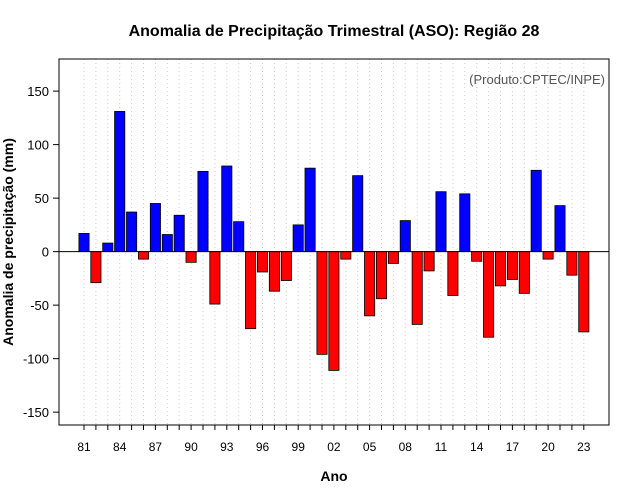 Image resolution: width=640 pixels, height=500 pixels. Describe the element at coordinates (41, 252) in the screenshot. I see `y-axis: -150 -100 -50 0 50 100 150` at that location.